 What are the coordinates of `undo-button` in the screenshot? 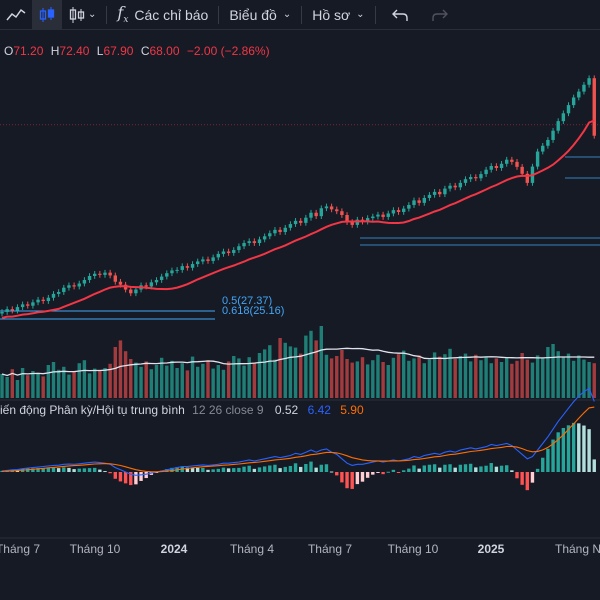 It's located at (400, 15).